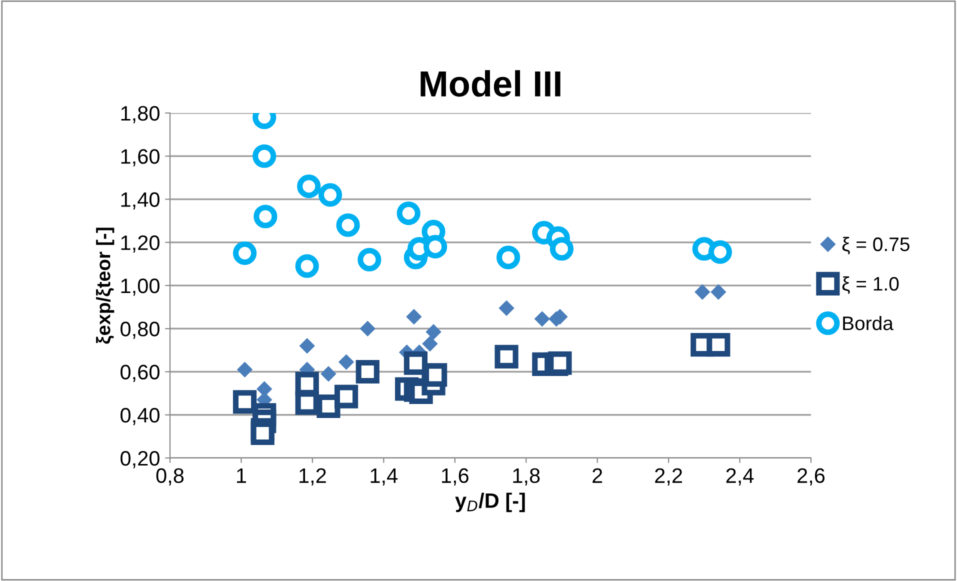 The height and width of the screenshot is (581, 957). I want to click on y-tick-label: 0,20, so click(140, 459).